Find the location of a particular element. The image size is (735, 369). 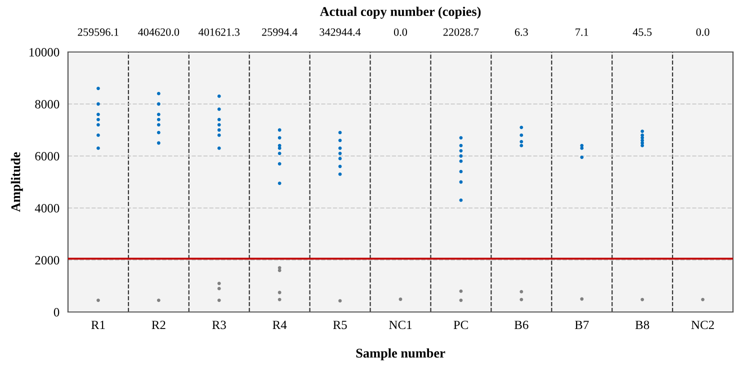

y-tick-label: 6000 is located at coordinates (47, 156).